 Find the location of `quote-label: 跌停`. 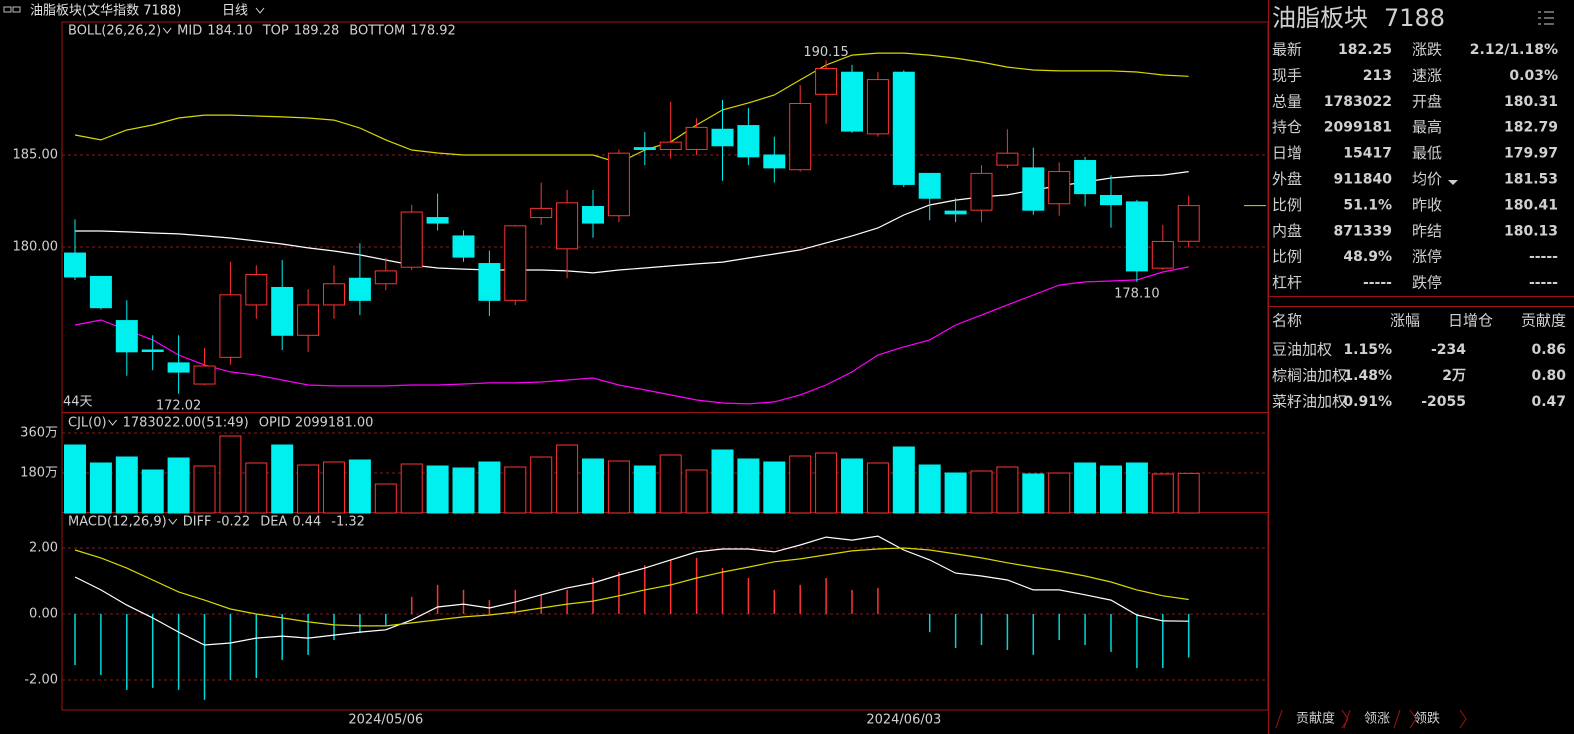

quote-label: 跌停 is located at coordinates (1427, 283).